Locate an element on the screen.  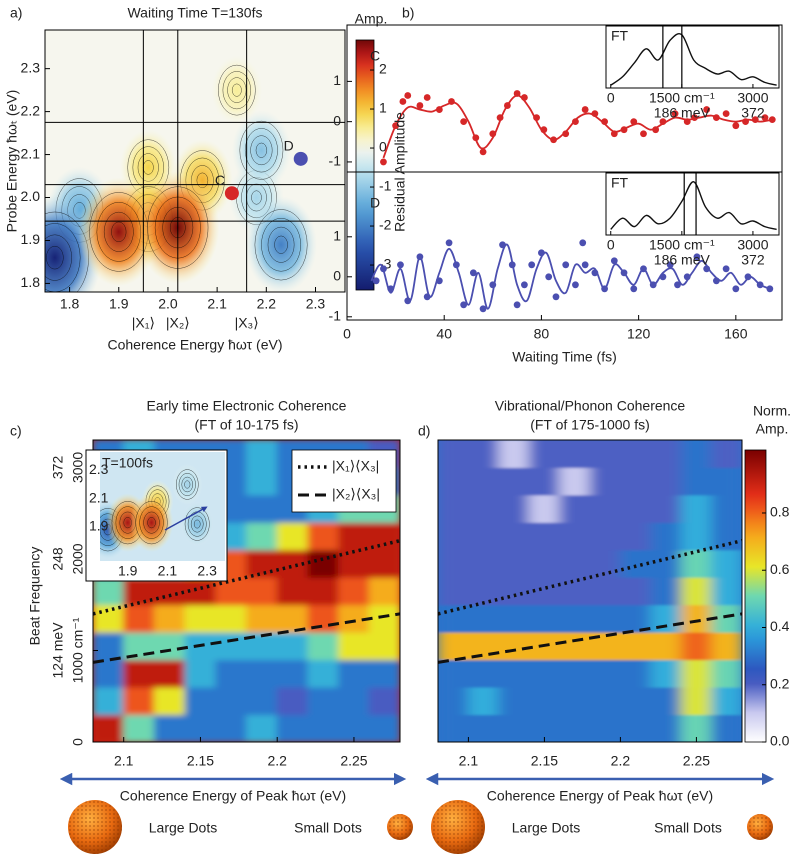
subplot-frame is located at coordinates (564, 246).